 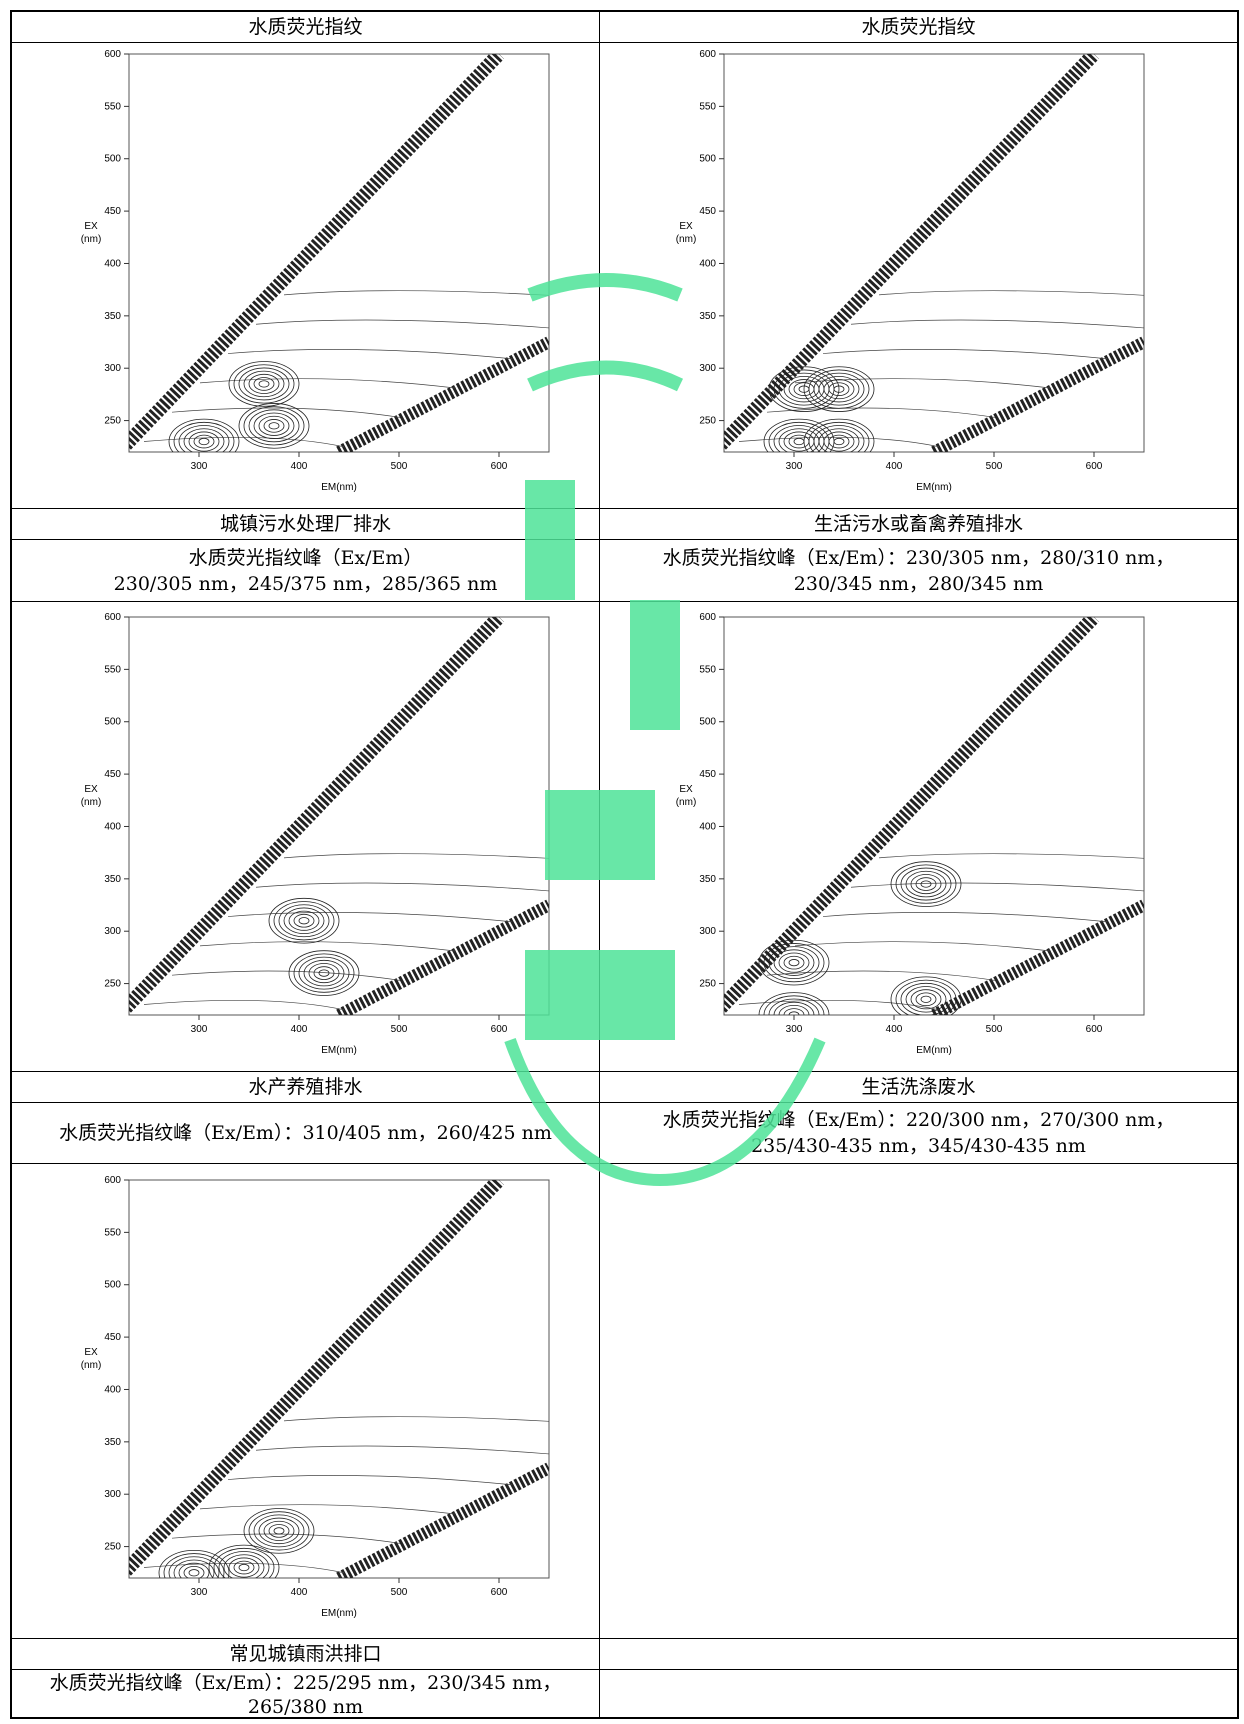 What do you see at coordinates (305, 524) in the screenshot?
I see `category-name: 城镇污水处理厂排水` at bounding box center [305, 524].